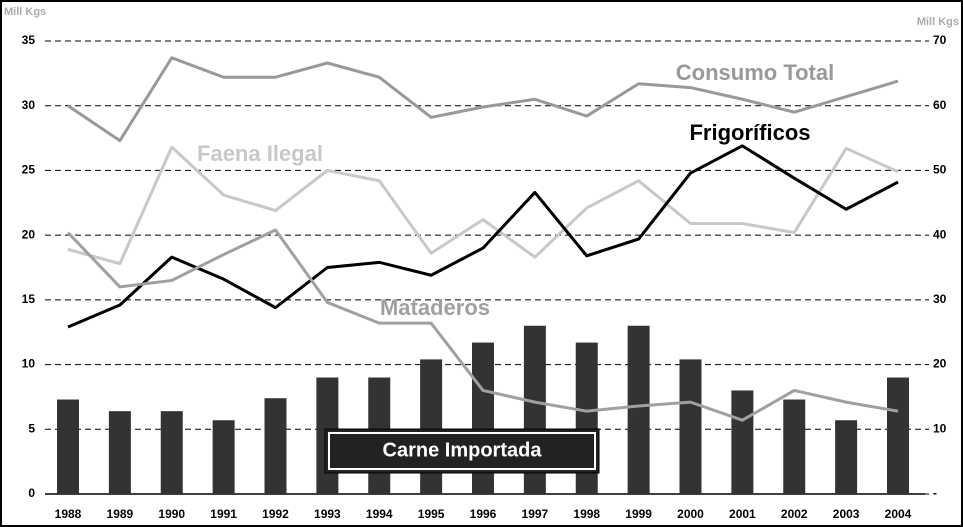  What do you see at coordinates (940, 40) in the screenshot?
I see `y2-tick-label: 70` at bounding box center [940, 40].